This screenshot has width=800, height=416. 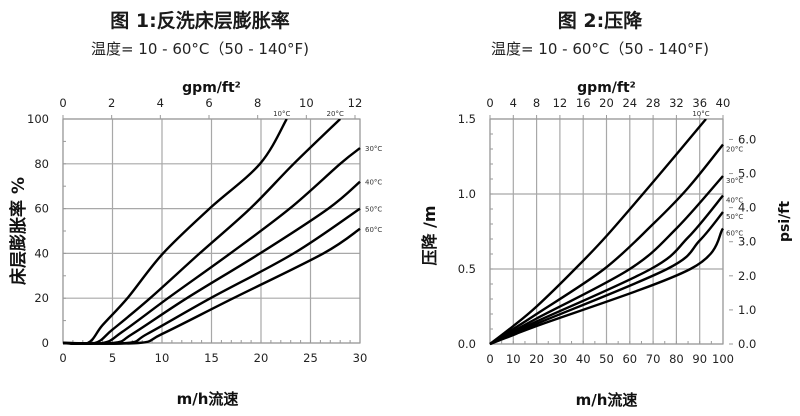 I want to click on x-tick-label: 5, so click(x=112, y=358).